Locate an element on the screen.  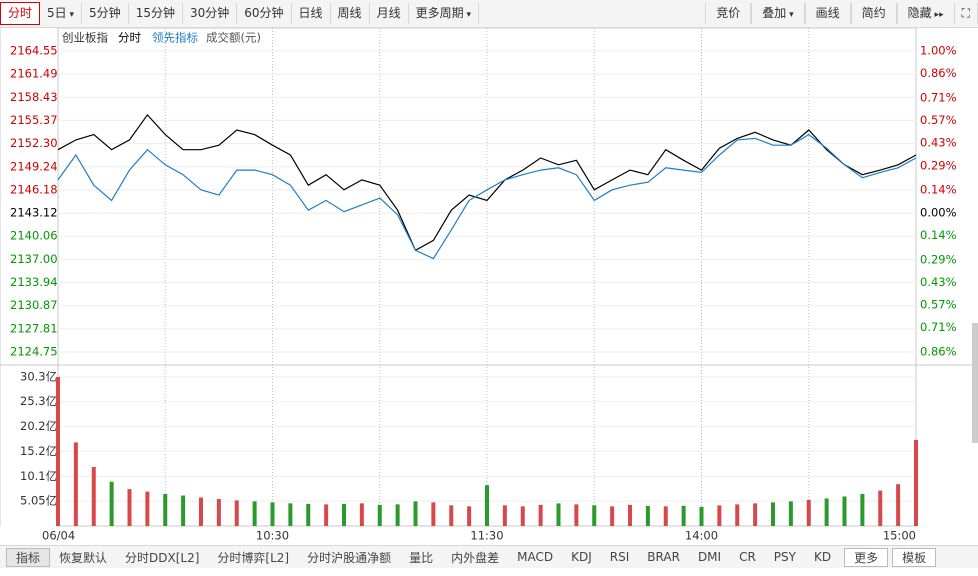
volume-title: 成交额(元) is located at coordinates (233, 38).